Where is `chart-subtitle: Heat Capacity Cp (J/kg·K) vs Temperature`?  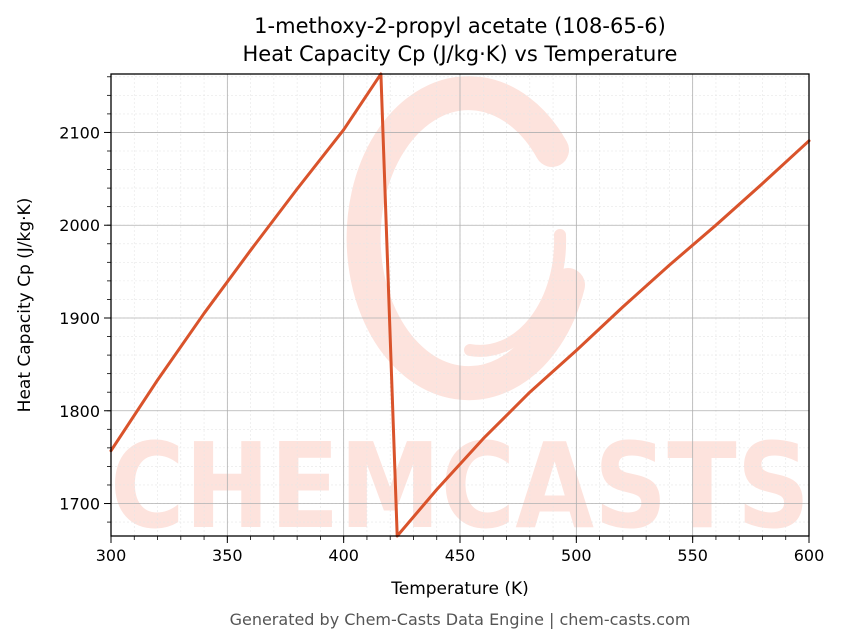
chart-subtitle: Heat Capacity Cp (J/kg·K) vs Temperature is located at coordinates (460, 54).